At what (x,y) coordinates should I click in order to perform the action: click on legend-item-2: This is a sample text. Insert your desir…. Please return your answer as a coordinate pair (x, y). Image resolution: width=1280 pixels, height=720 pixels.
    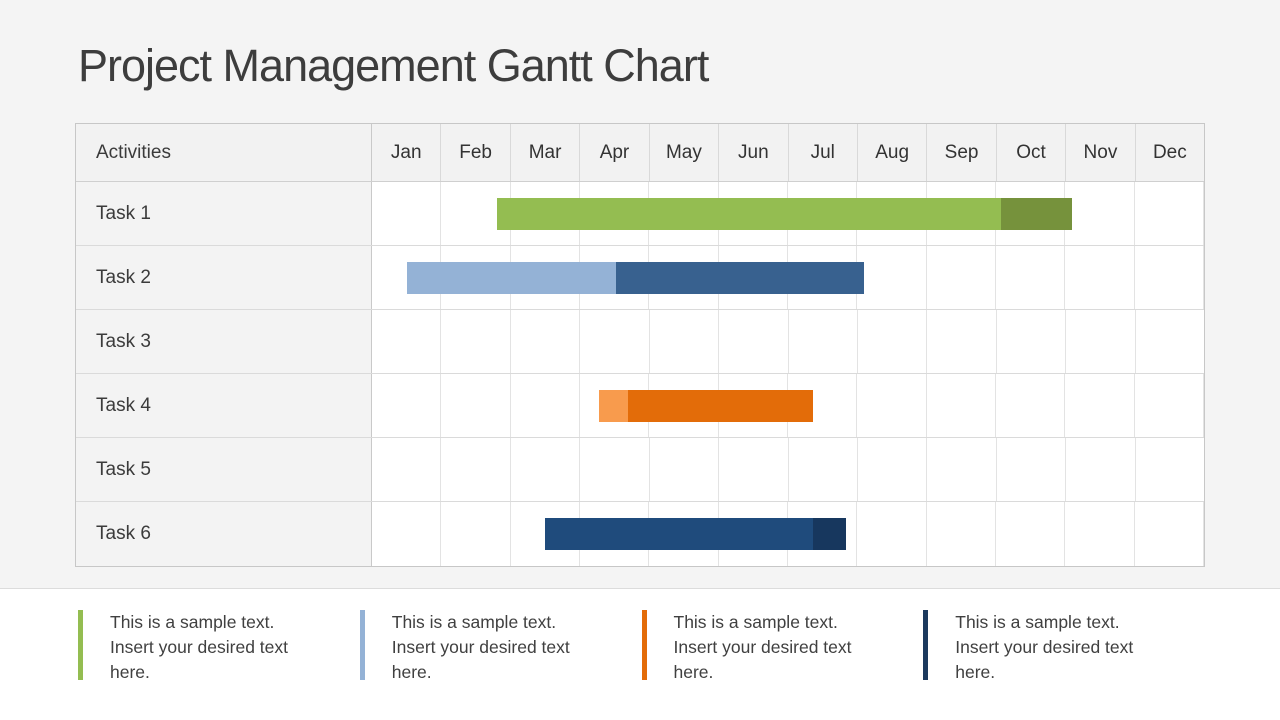
    Looking at the image, I should click on (500, 647).